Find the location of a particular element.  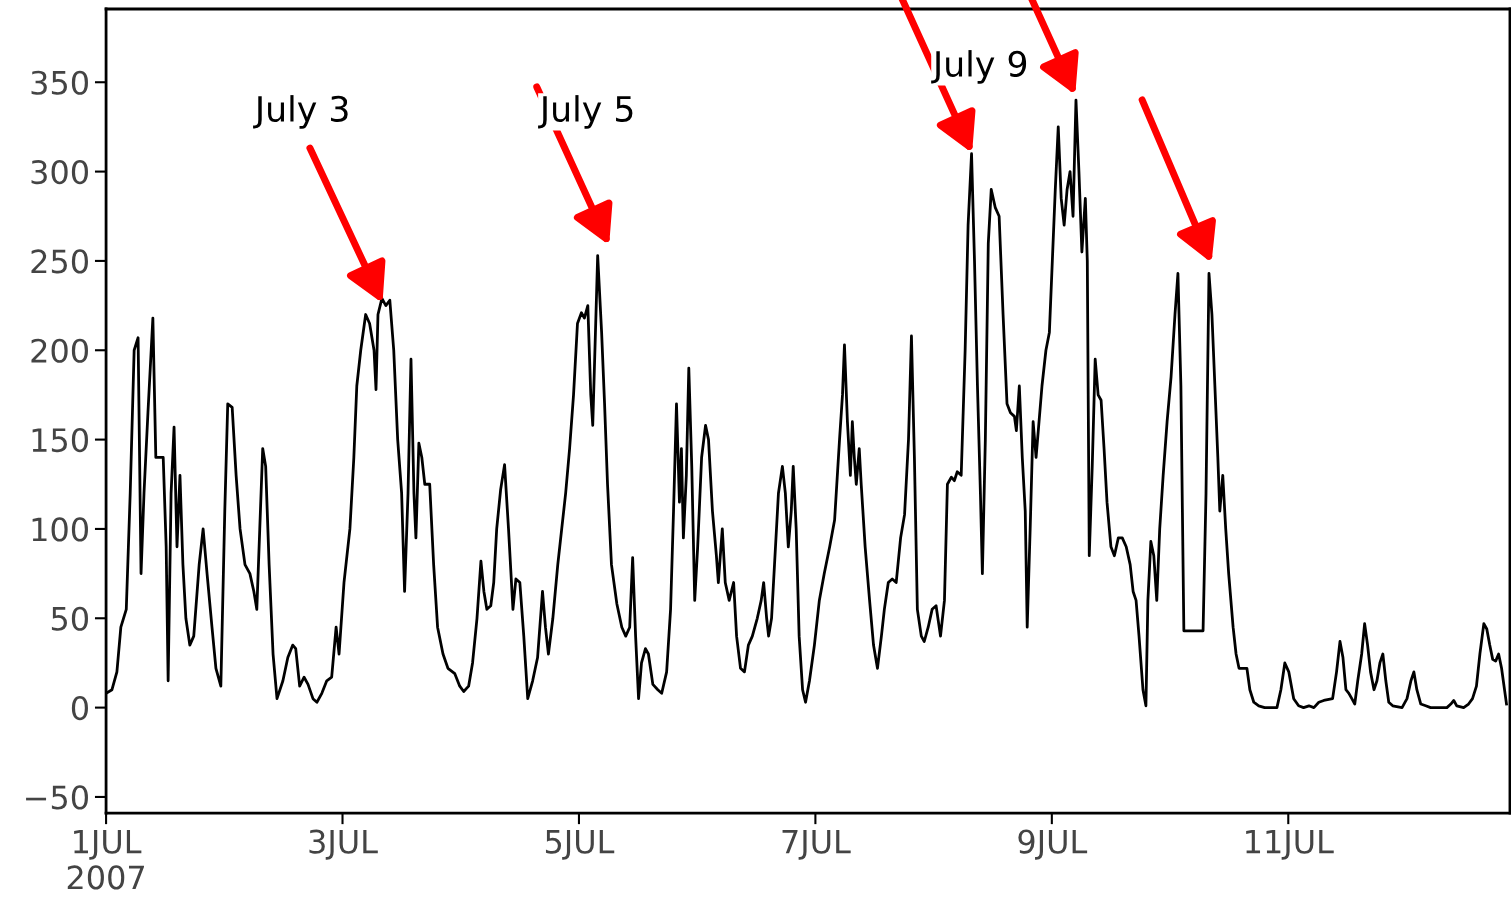

x-tick-label: 9JUL is located at coordinates (1053, 844).